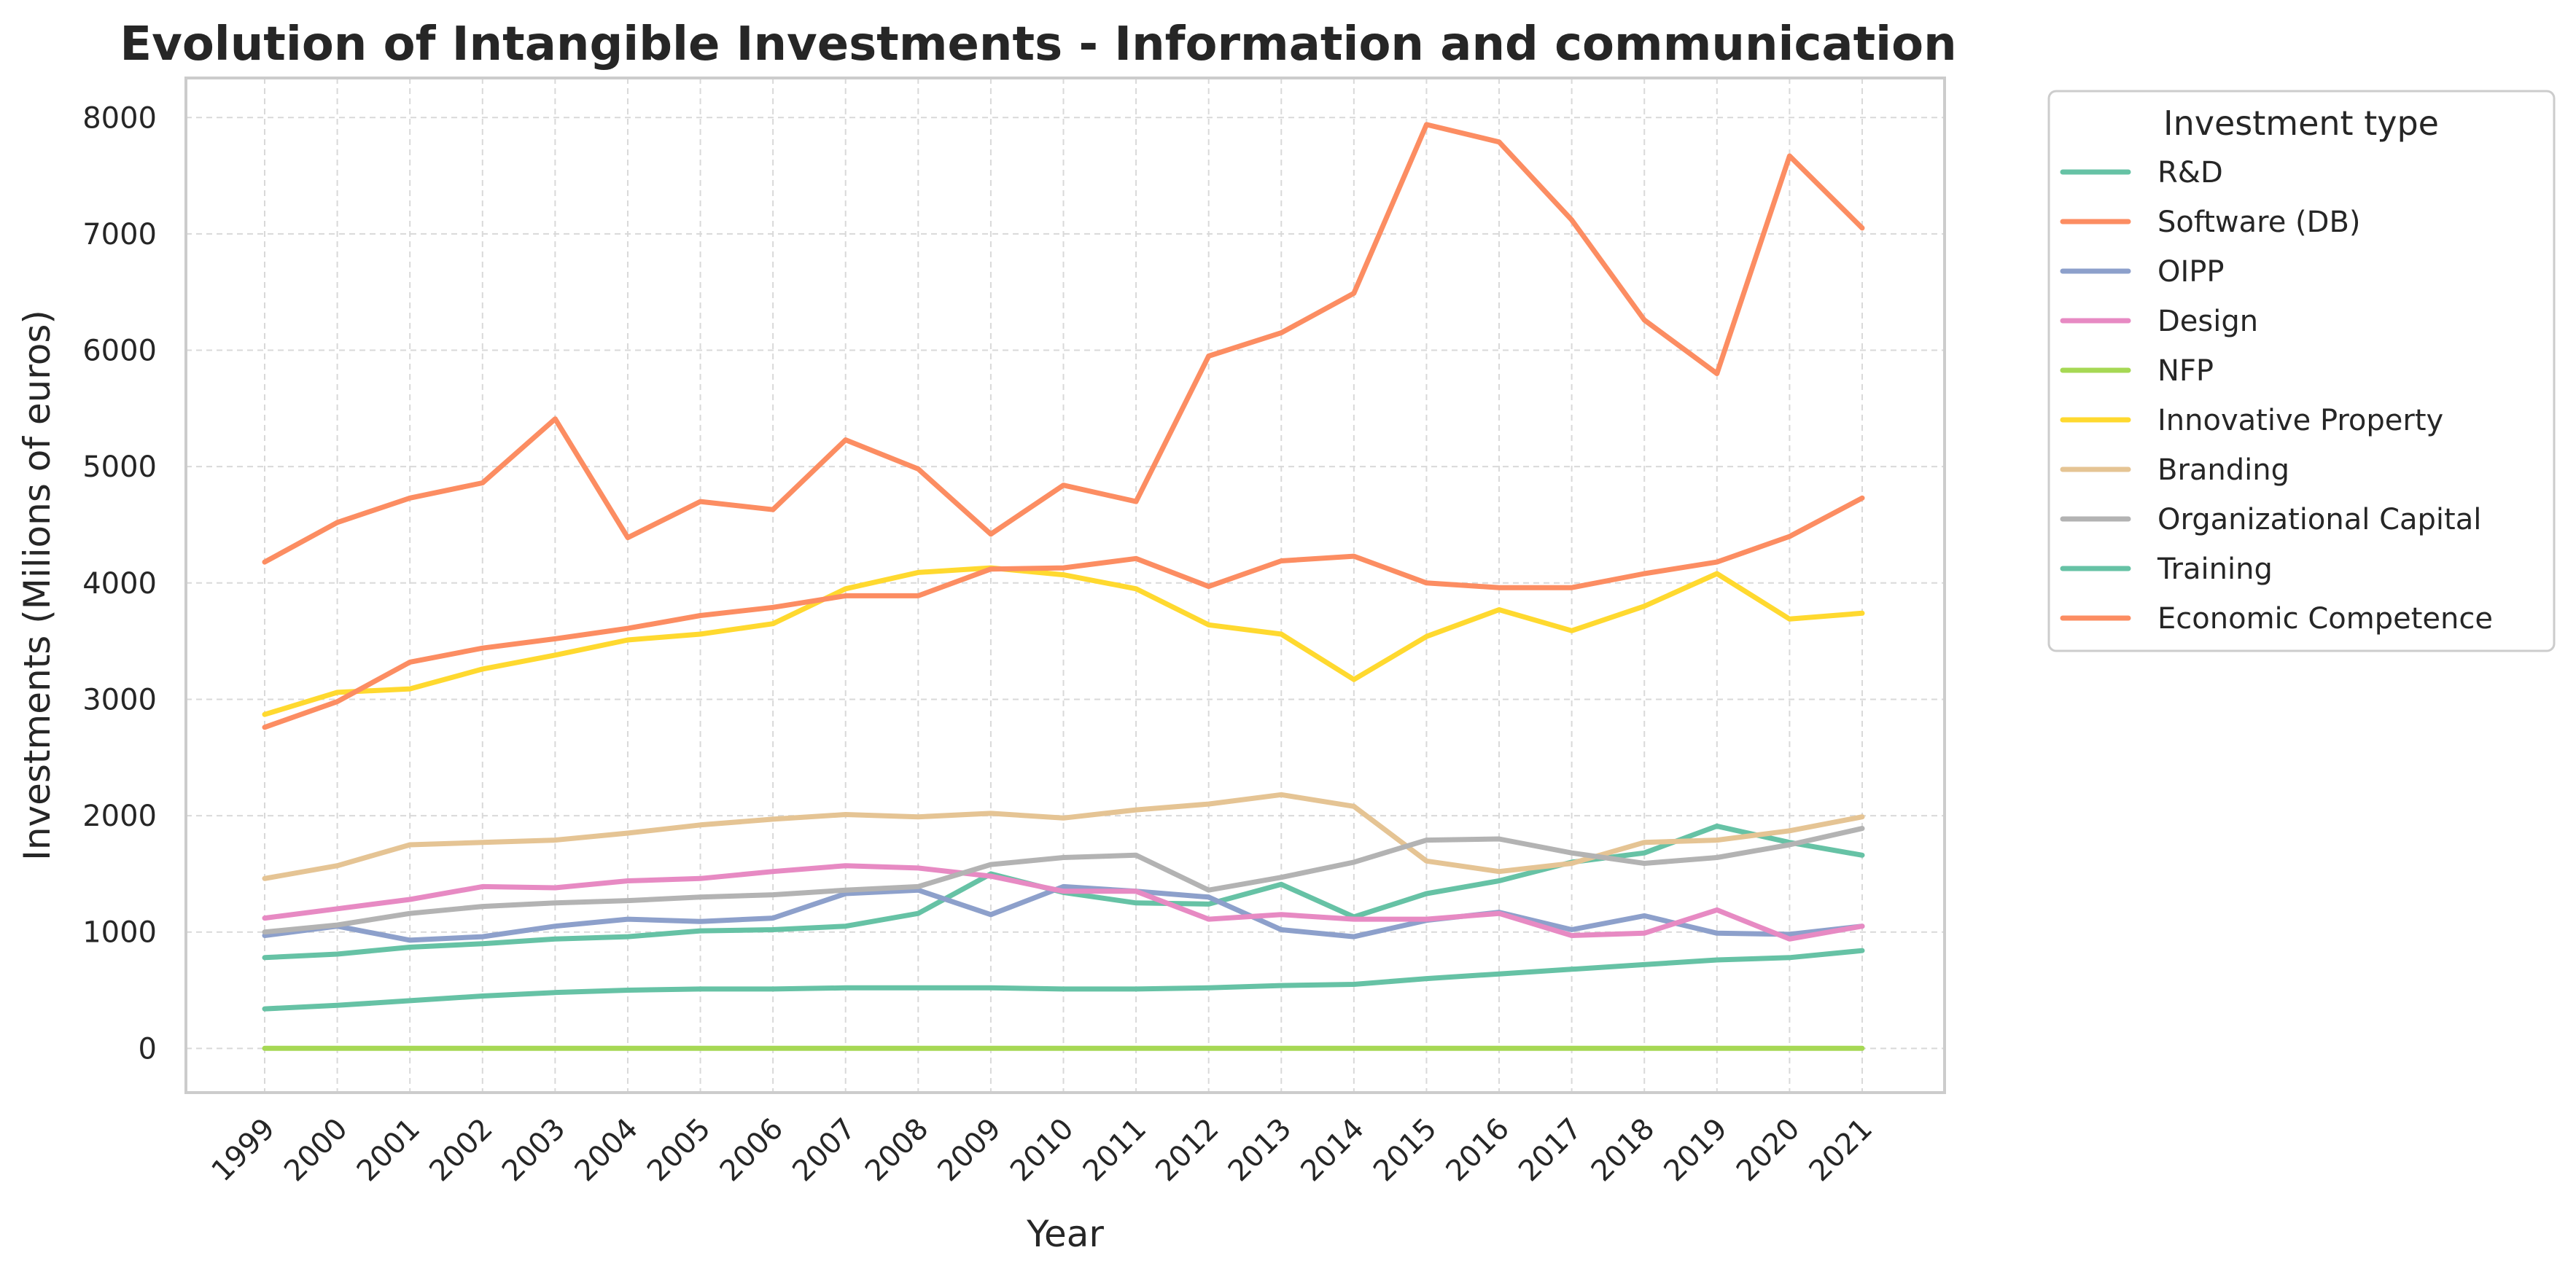 This screenshot has height=1277, width=2576. Describe the element at coordinates (119, 351) in the screenshot. I see `y-tick-label: 6000` at that location.